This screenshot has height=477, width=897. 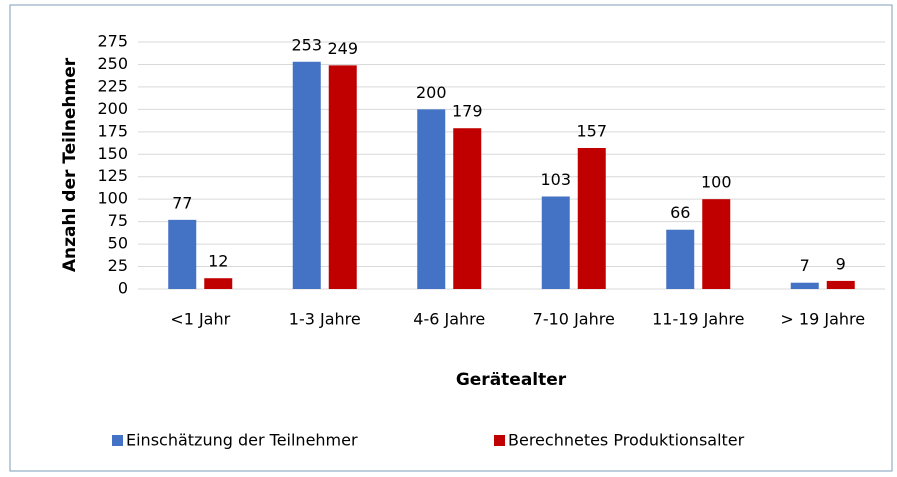 What do you see at coordinates (123, 288) in the screenshot?
I see `y-tick-label: 0` at bounding box center [123, 288].